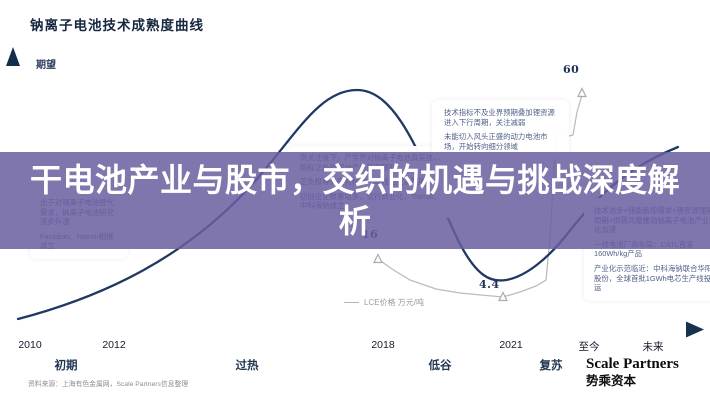 Image resolution: width=710 pixels, height=400 pixels. Describe the element at coordinates (46, 65) in the screenshot. I see `y-axis-label: 期望` at that location.